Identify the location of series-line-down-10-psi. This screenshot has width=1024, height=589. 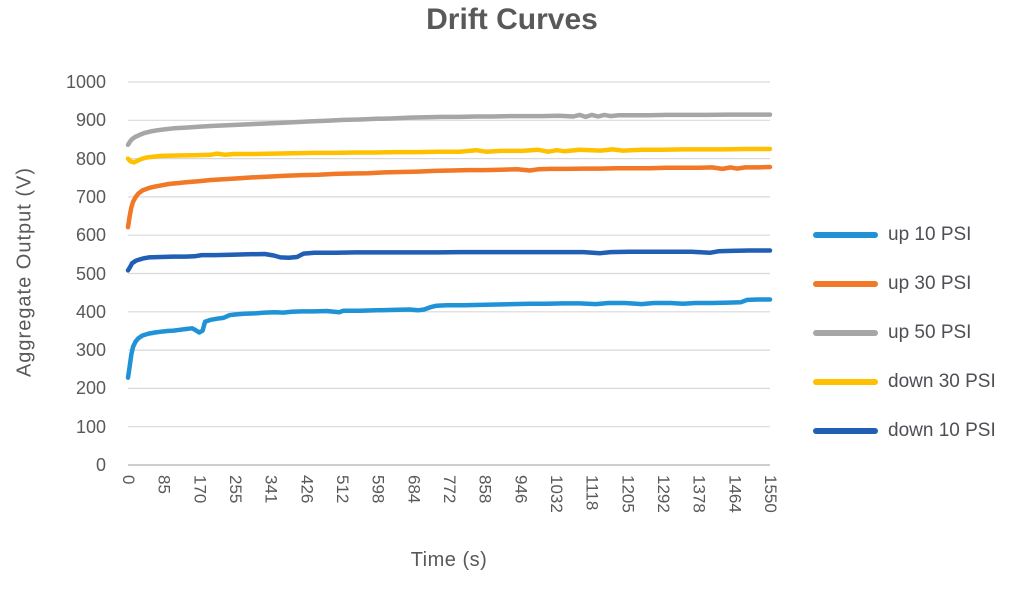
(449, 260).